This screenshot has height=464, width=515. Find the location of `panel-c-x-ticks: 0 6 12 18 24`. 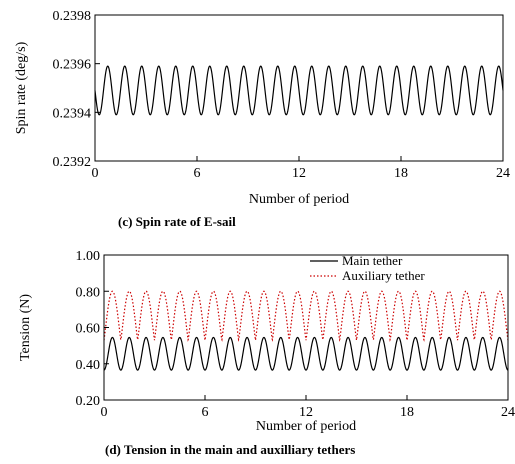

panel-c-x-ticks: 0 6 12 18 24 is located at coordinates (301, 168).